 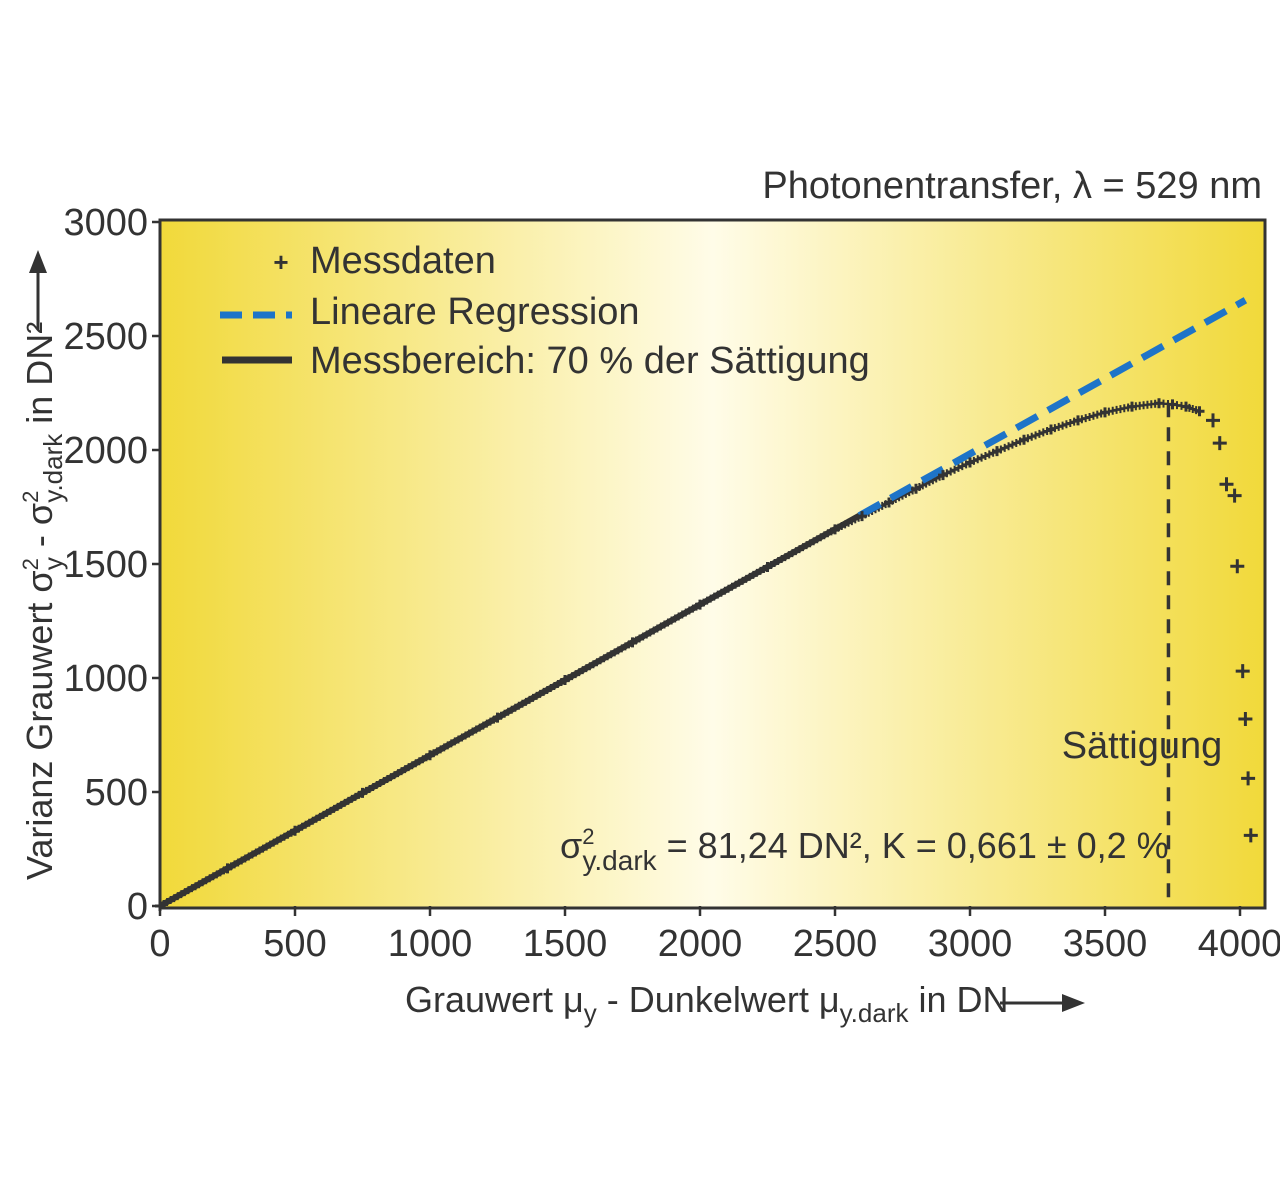 What do you see at coordinates (39, 530) in the screenshot?
I see `ylabel-b: - σ` at bounding box center [39, 530].